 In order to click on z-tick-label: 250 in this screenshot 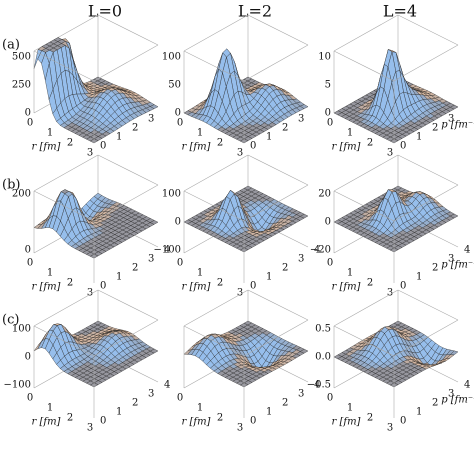, I will do `click(21, 85)`.